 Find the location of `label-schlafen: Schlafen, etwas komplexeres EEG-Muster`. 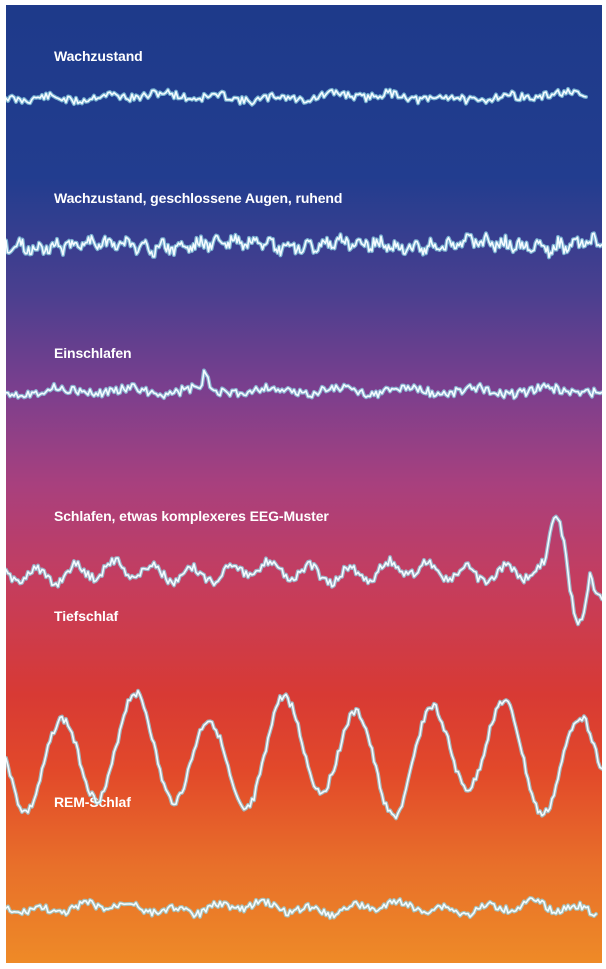

label-schlafen: Schlafen, etwas komplexeres EEG-Muster is located at coordinates (191, 516).